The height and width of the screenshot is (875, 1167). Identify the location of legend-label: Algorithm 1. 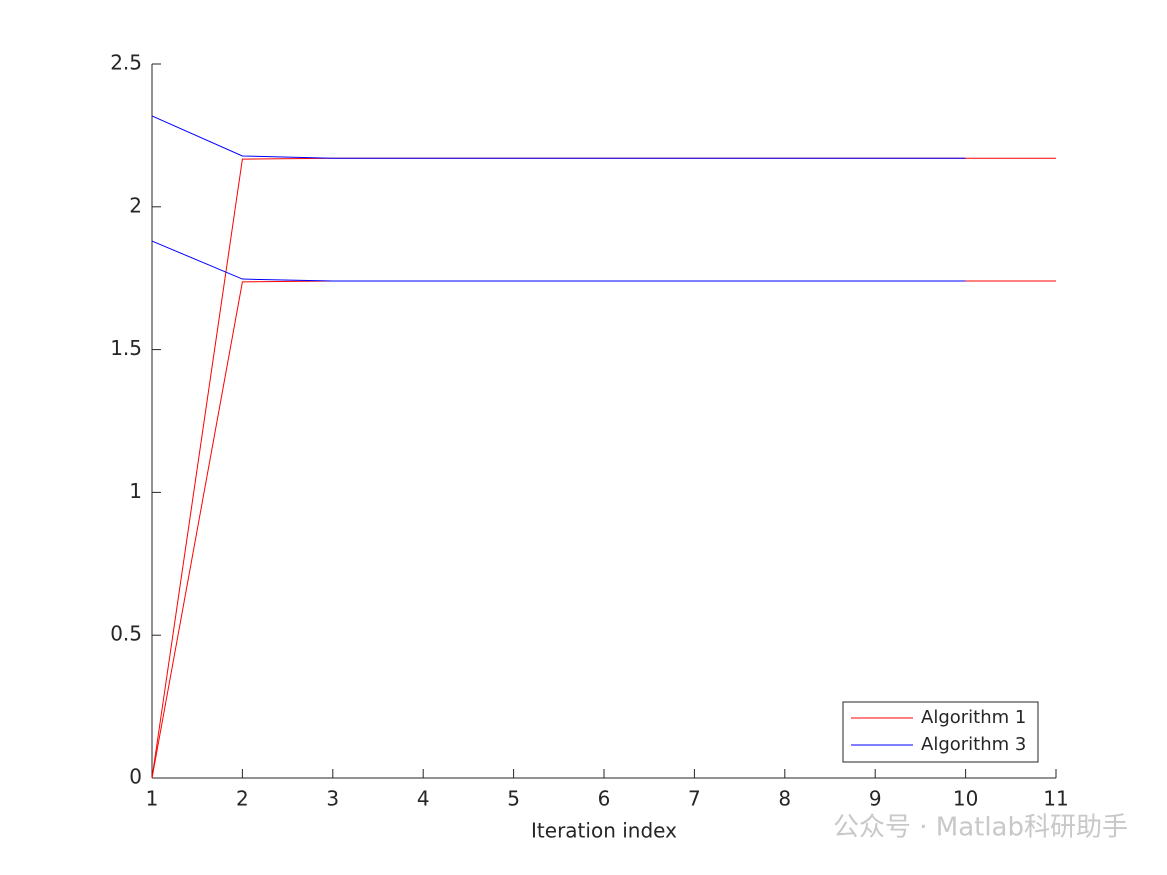
(973, 717).